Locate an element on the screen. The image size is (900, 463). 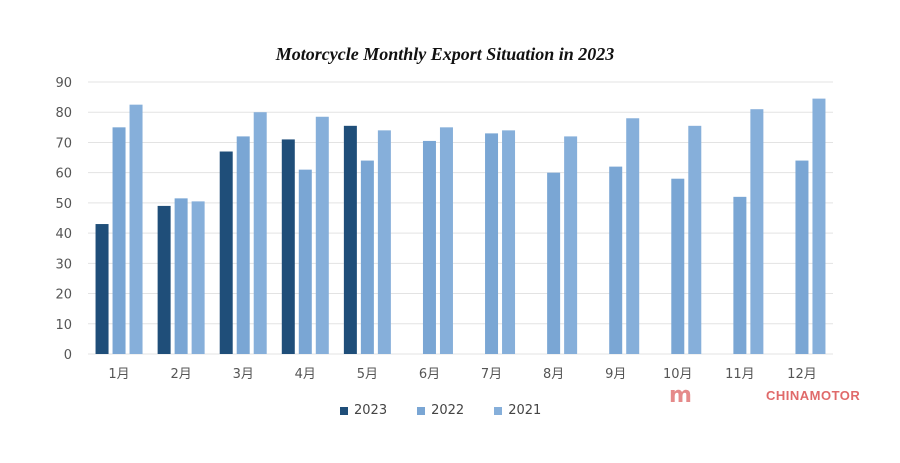
y-tick-label: 80 is located at coordinates (63, 113).